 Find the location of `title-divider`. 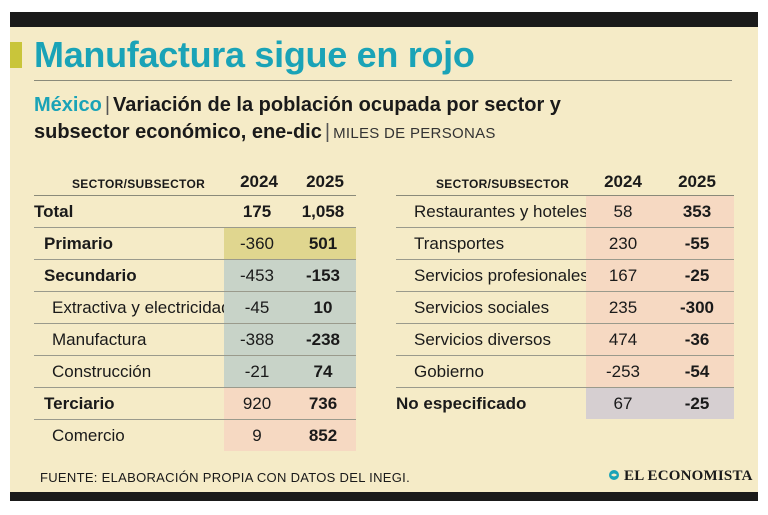

title-divider is located at coordinates (383, 80).